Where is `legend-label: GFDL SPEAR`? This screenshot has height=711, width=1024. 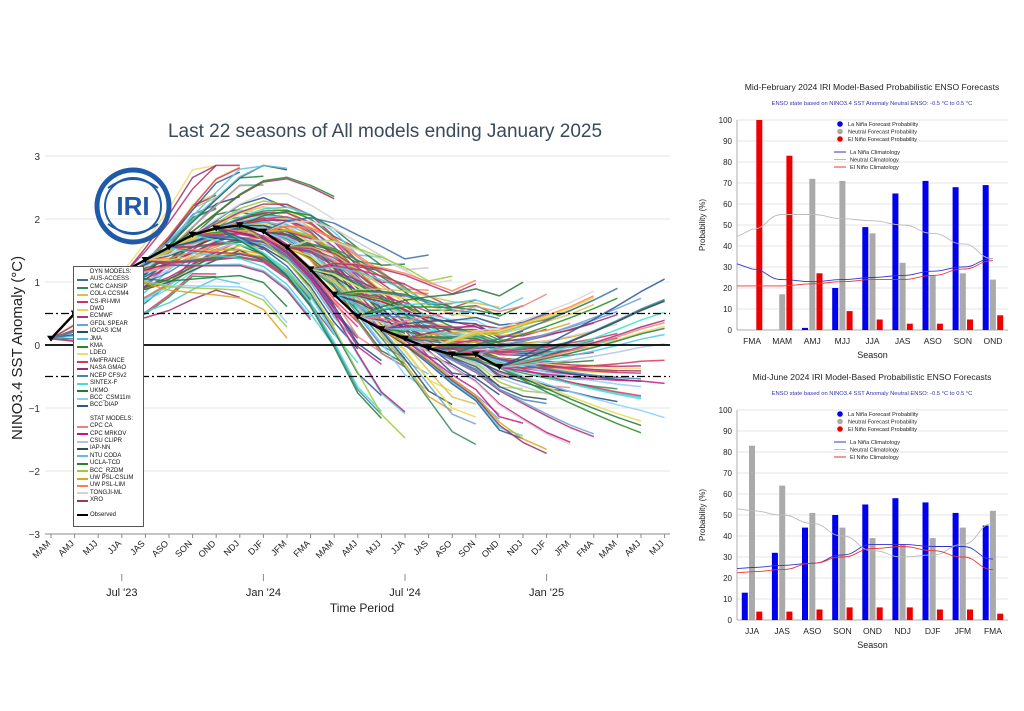 legend-label: GFDL SPEAR is located at coordinates (109, 323).